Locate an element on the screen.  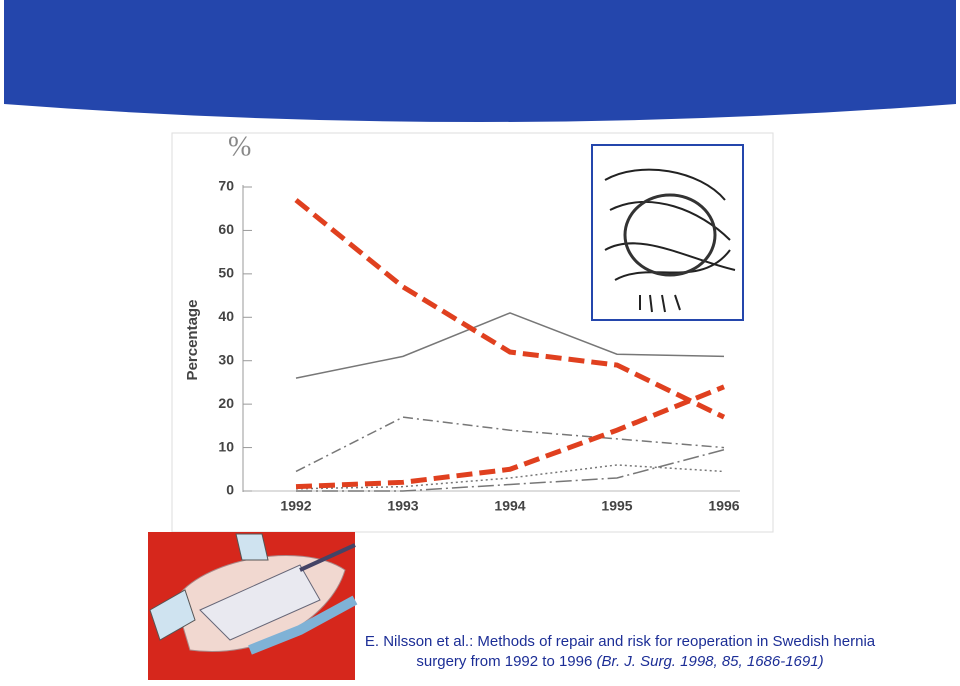
x-tick-label: 1996 is located at coordinates (723, 506).